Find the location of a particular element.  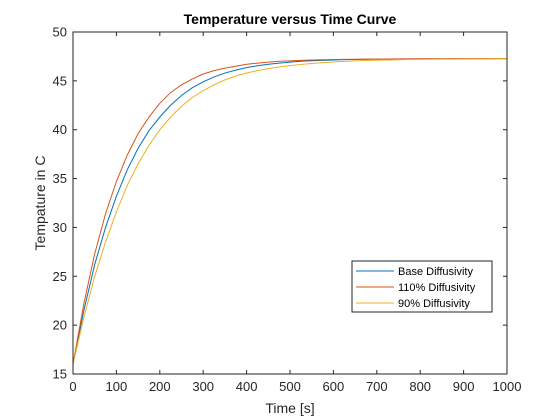

legend-label-1: 110% Diffusivity is located at coordinates (437, 288).